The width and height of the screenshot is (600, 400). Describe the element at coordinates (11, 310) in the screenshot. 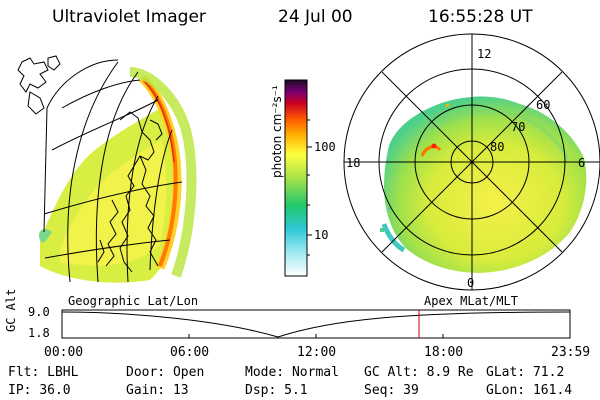

I see `timeline-ylabel: GC Alt` at that location.